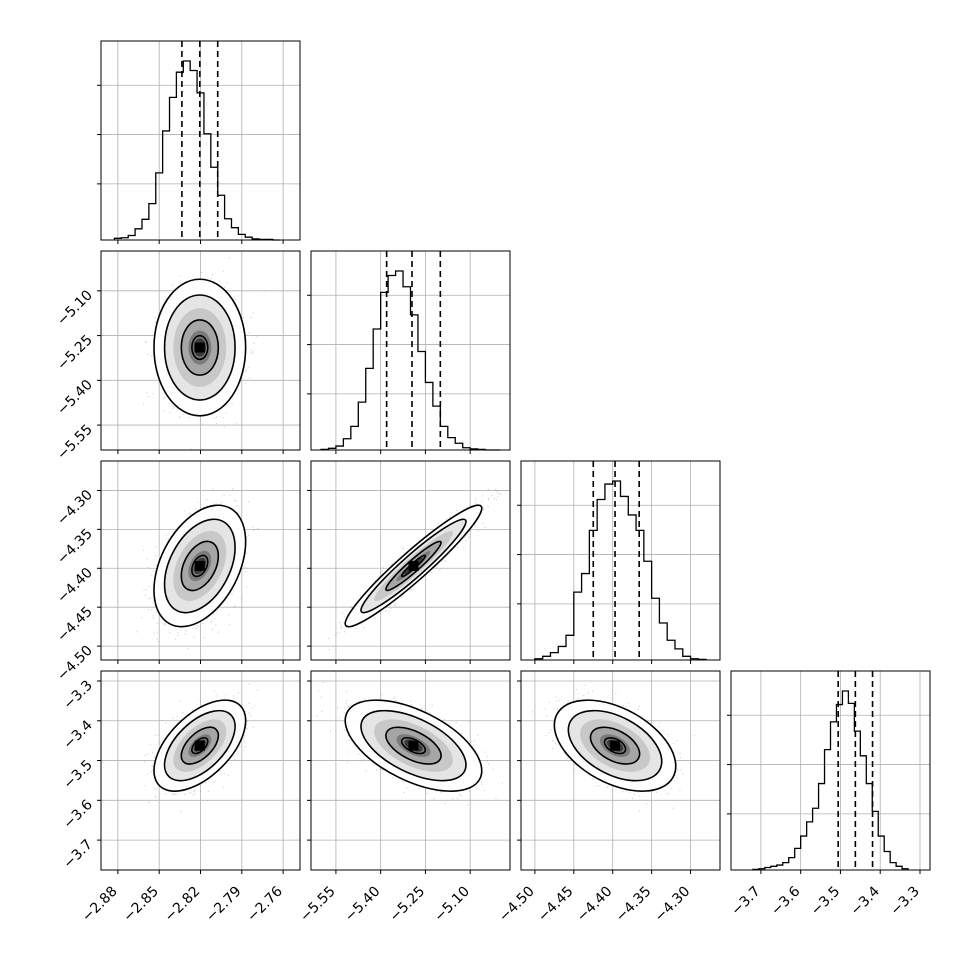 The image size is (970, 970). I want to click on x-tick-label: −2.76, so click(265, 904).